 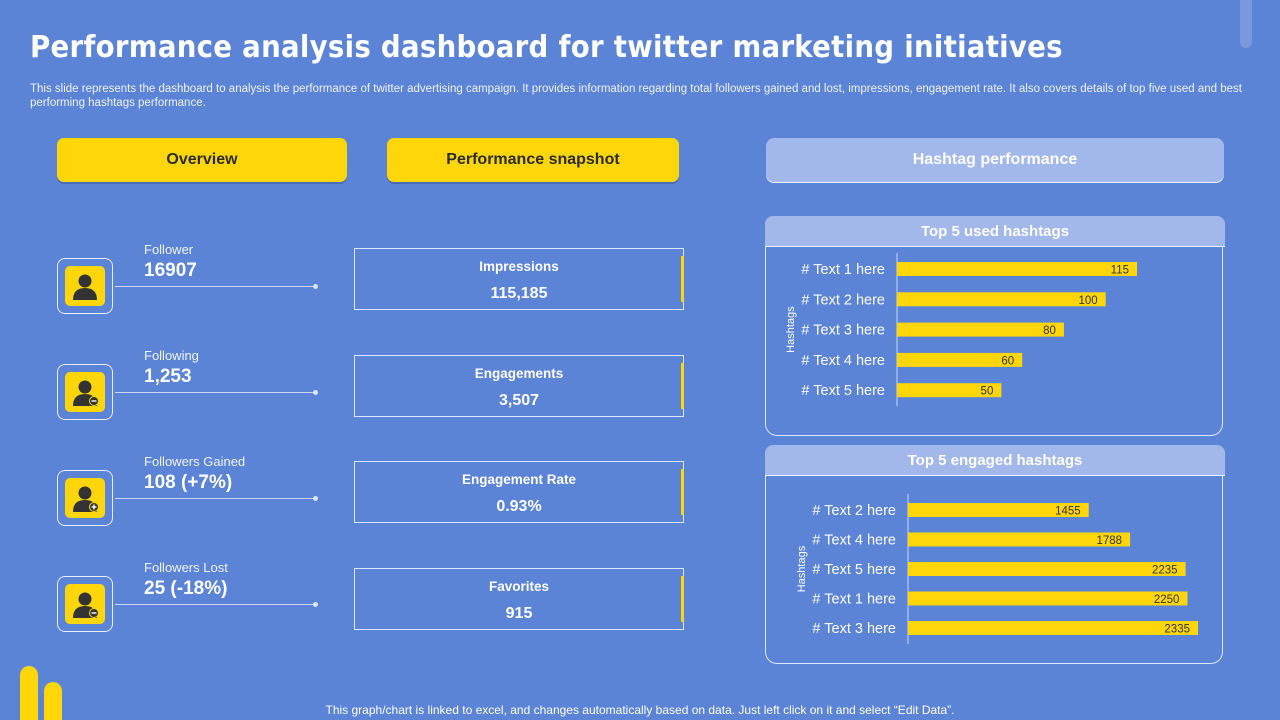 I want to click on data-label: 2335, so click(x=1177, y=630).